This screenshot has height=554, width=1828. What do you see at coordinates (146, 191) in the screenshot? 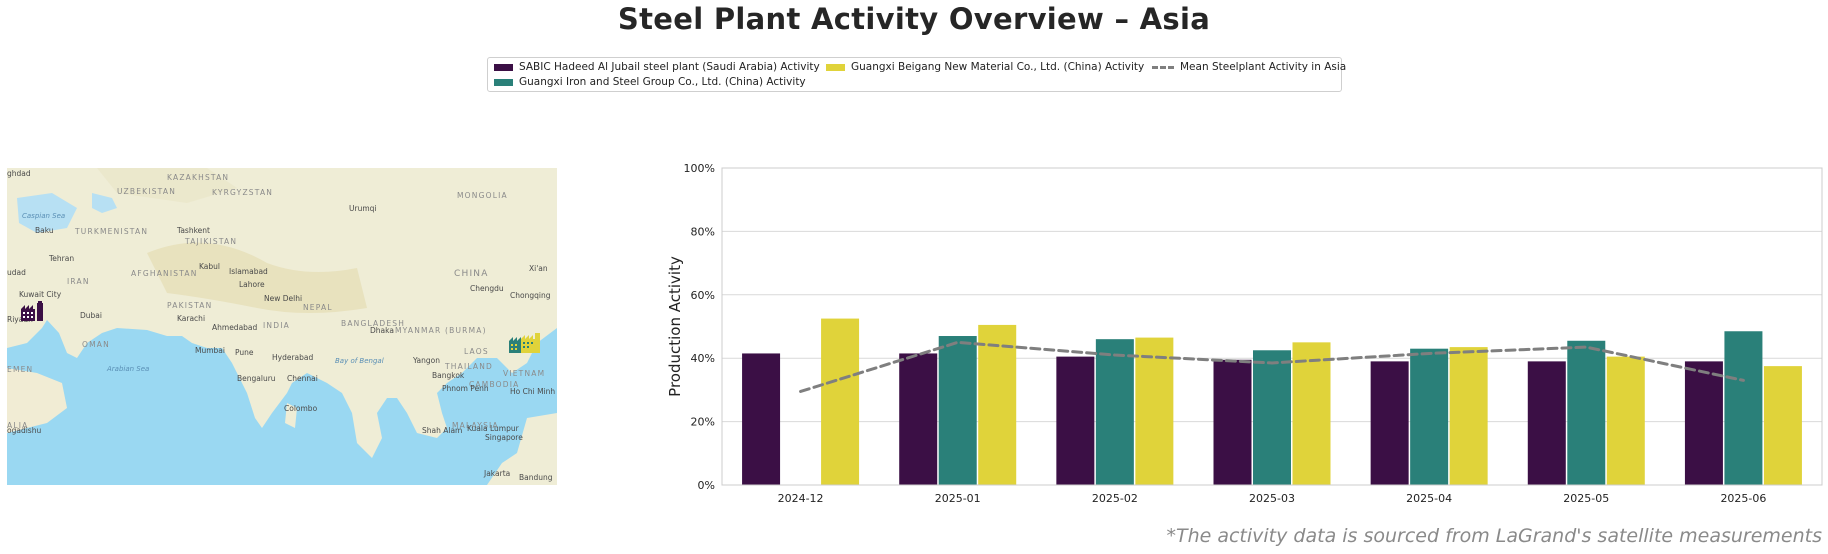
I see `map-label-uzbekistan: UZBEKISTAN` at bounding box center [146, 191].